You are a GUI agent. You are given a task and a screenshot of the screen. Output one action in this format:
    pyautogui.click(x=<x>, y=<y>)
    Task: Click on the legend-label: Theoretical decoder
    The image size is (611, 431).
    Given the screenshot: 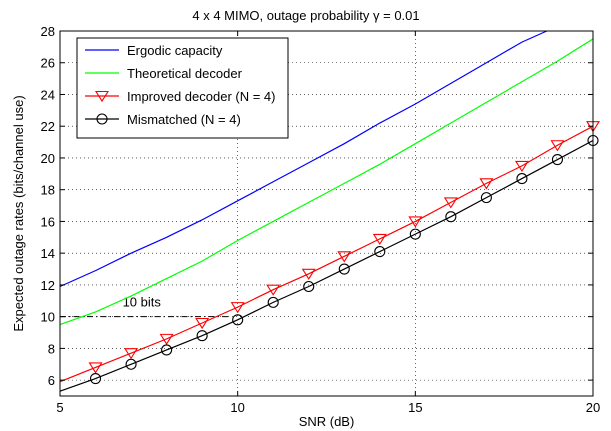 What is the action you would take?
    pyautogui.click(x=185, y=73)
    